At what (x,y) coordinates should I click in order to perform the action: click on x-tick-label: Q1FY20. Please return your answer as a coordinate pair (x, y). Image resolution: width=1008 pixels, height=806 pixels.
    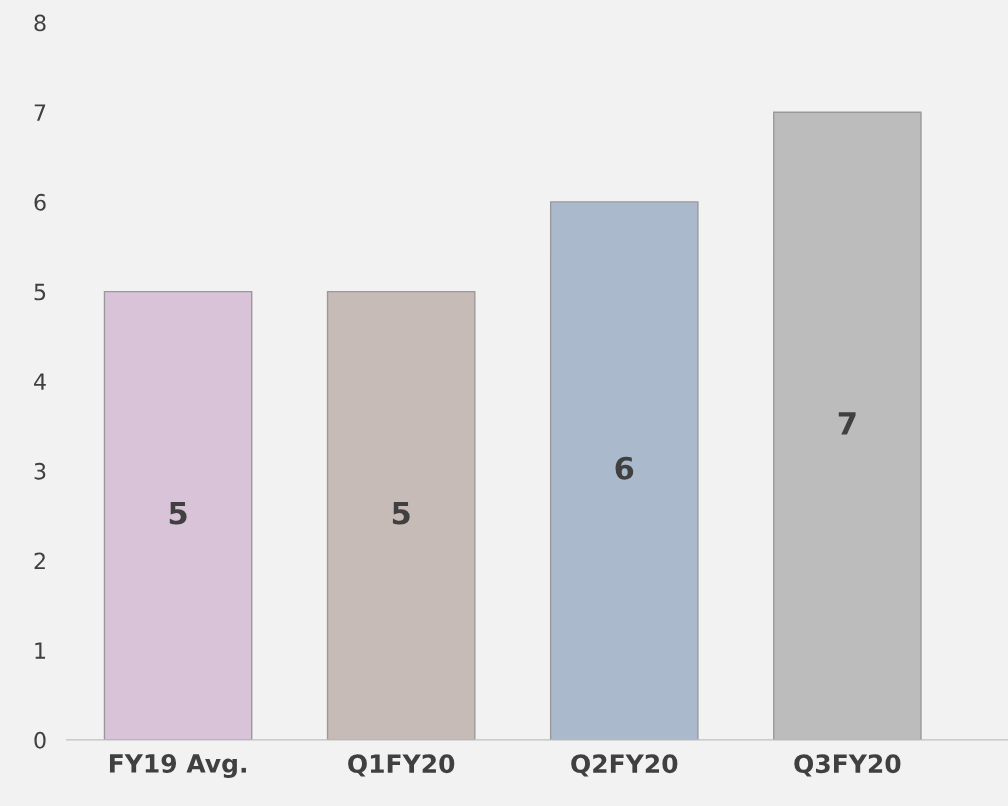
    Looking at the image, I should click on (401, 765).